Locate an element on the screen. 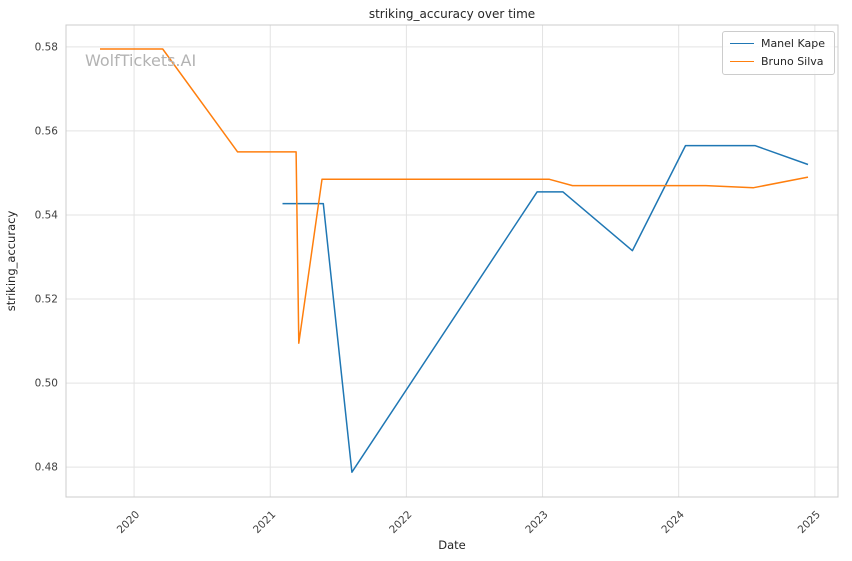 Image resolution: width=852 pixels, height=561 pixels. x-tick-label: 2024 is located at coordinates (673, 522).